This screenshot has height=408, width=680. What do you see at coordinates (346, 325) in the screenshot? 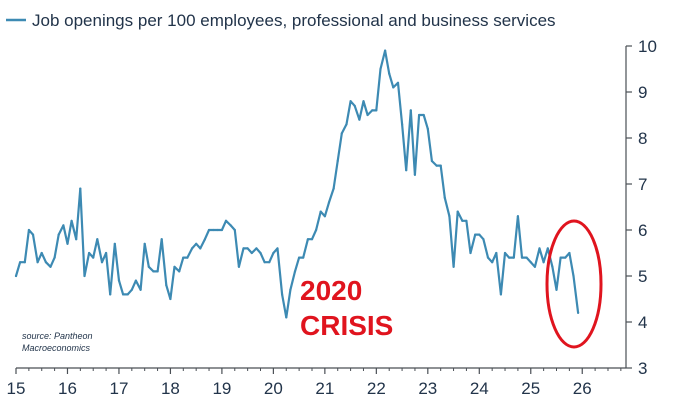
I see `crisis-annotation-label: CRISIS` at bounding box center [346, 325].